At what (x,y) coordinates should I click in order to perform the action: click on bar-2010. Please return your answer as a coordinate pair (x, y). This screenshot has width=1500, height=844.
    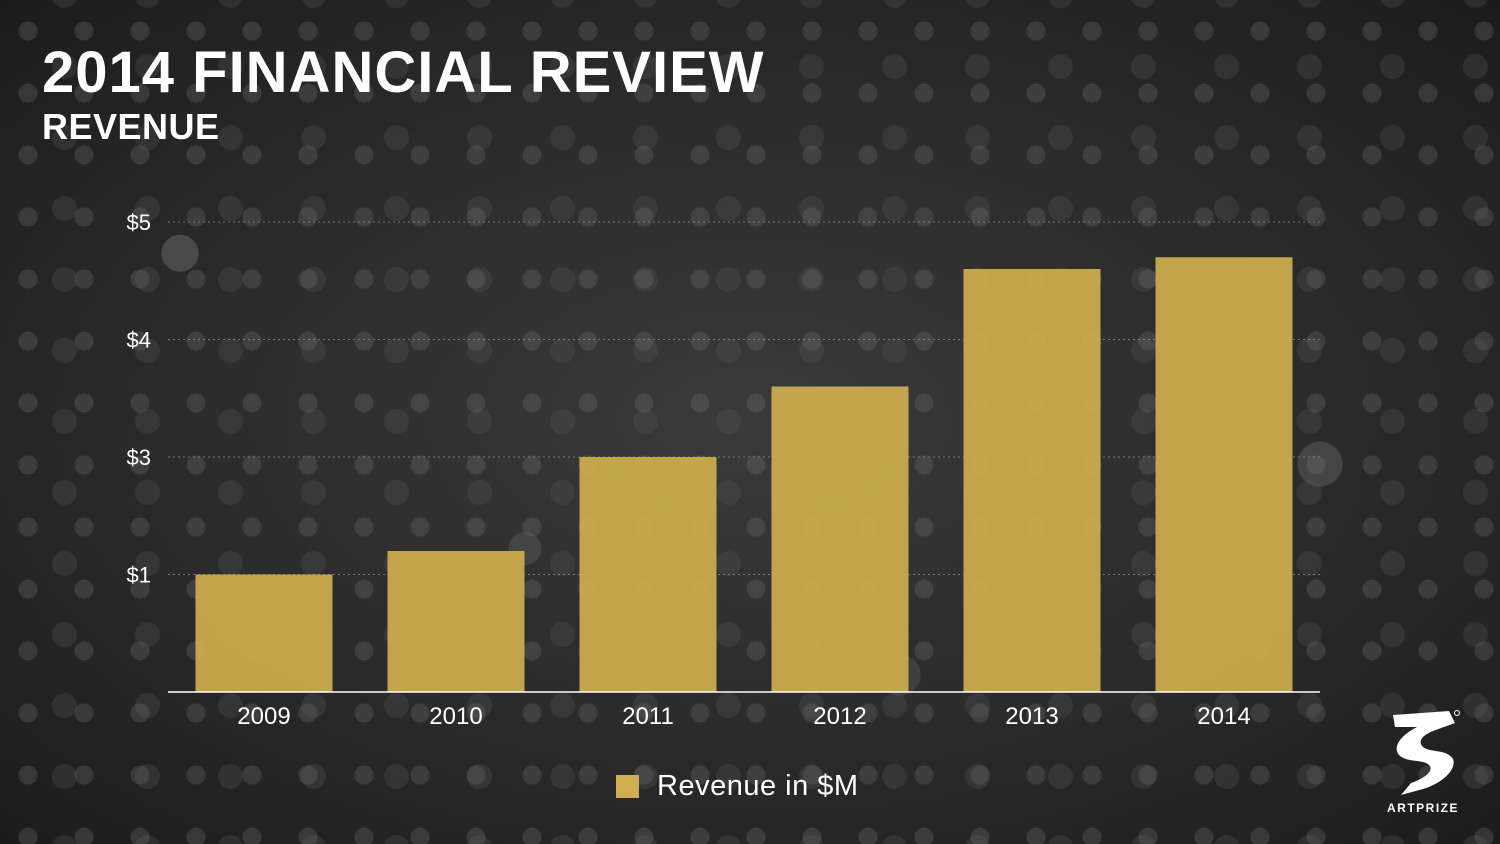
    Looking at the image, I should click on (456, 621).